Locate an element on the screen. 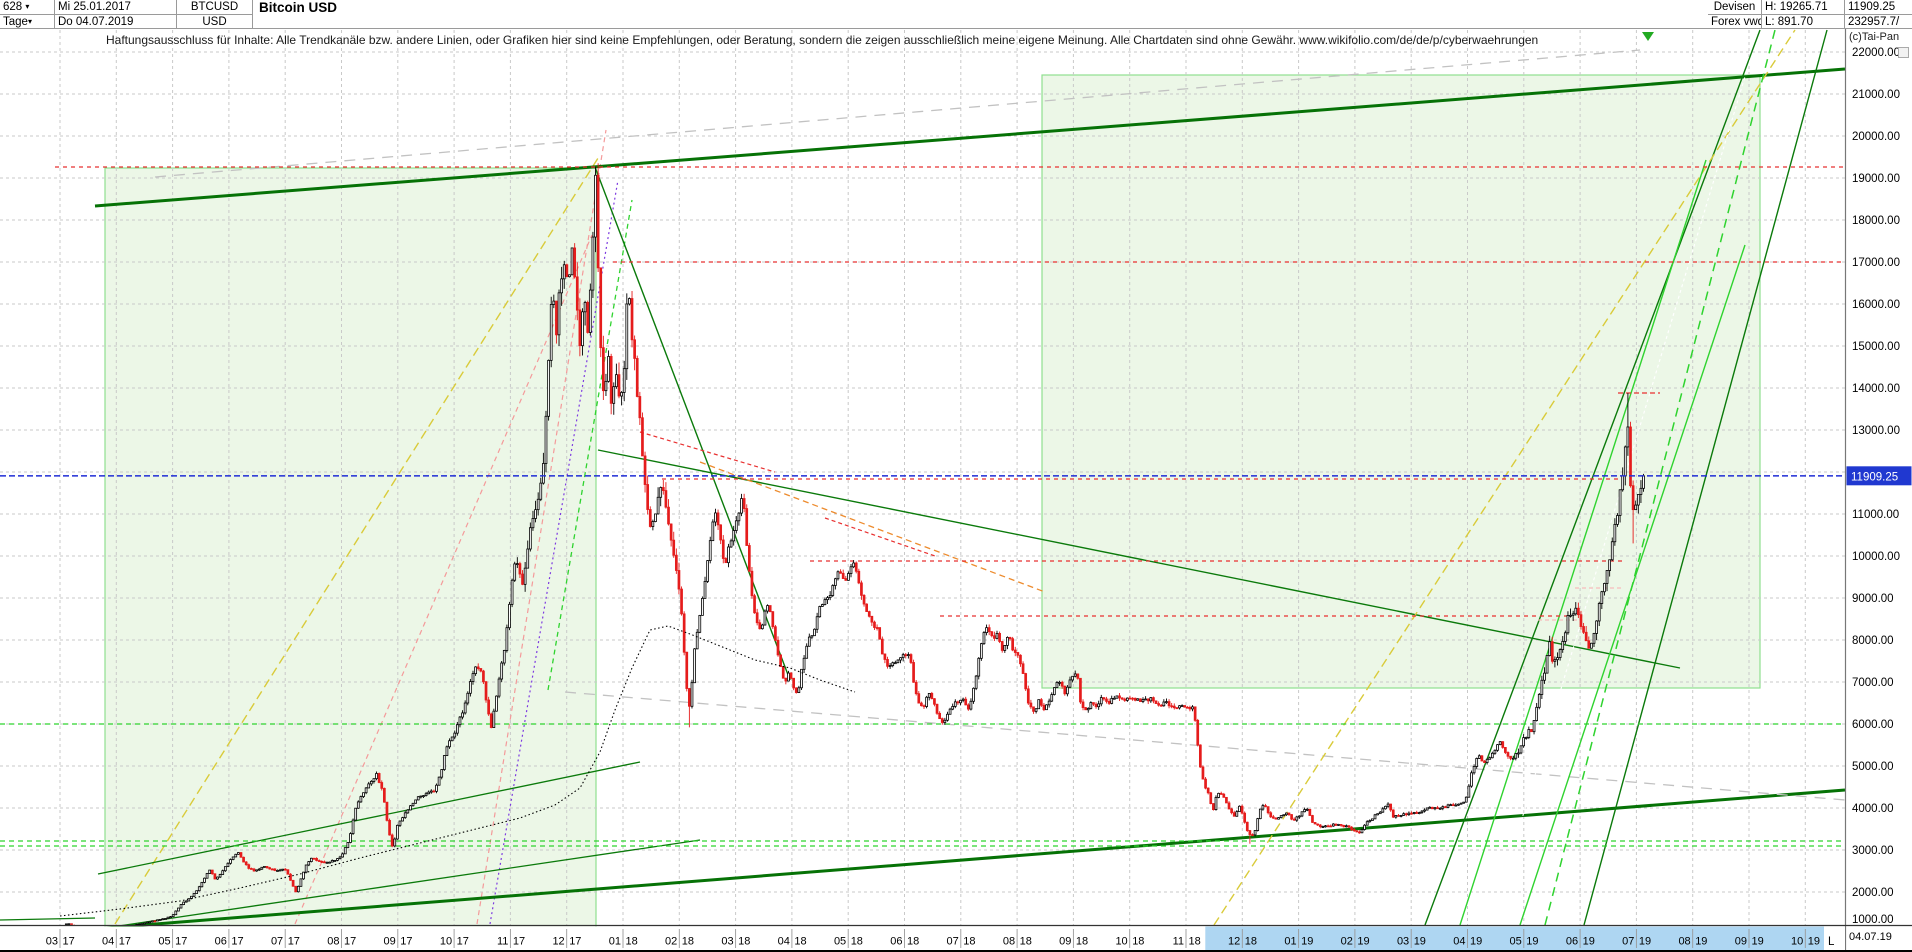 The width and height of the screenshot is (1912, 952). chevron-down-icon: ▾ is located at coordinates (29, 21).